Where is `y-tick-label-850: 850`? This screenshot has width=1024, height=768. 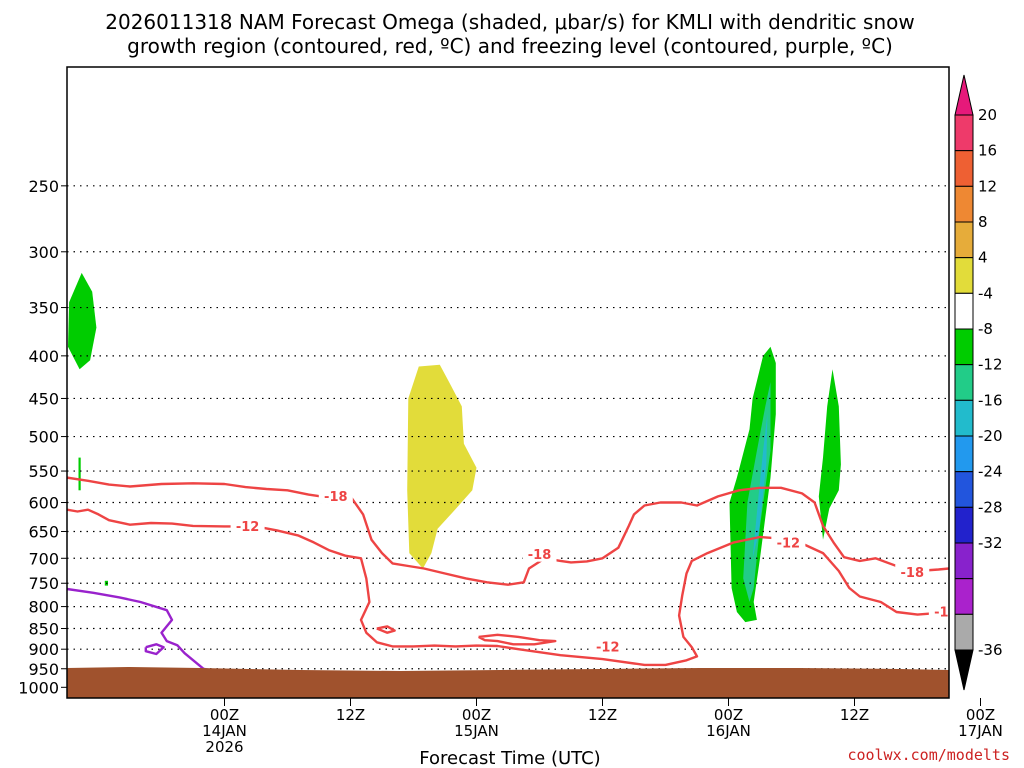 y-tick-label-850: 850 is located at coordinates (43, 629).